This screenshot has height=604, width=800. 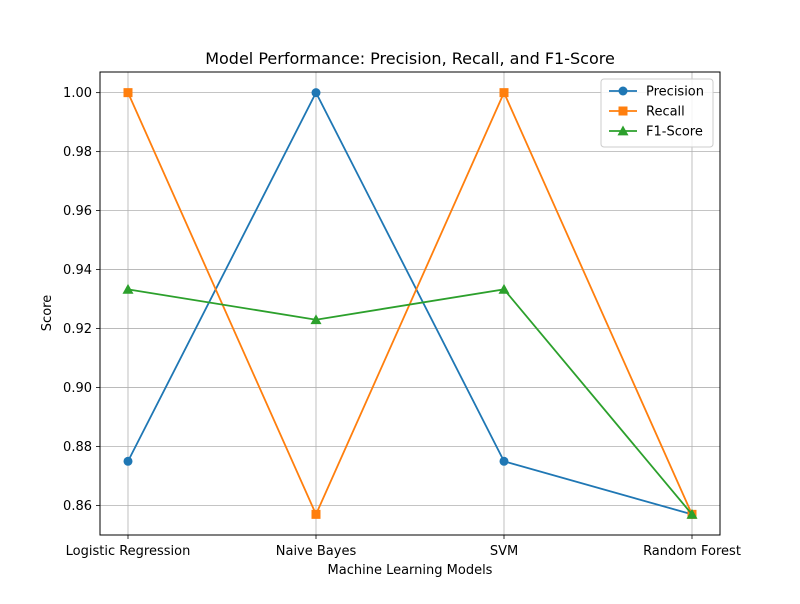 What do you see at coordinates (47, 313) in the screenshot?
I see `y-axis-label: Score` at bounding box center [47, 313].